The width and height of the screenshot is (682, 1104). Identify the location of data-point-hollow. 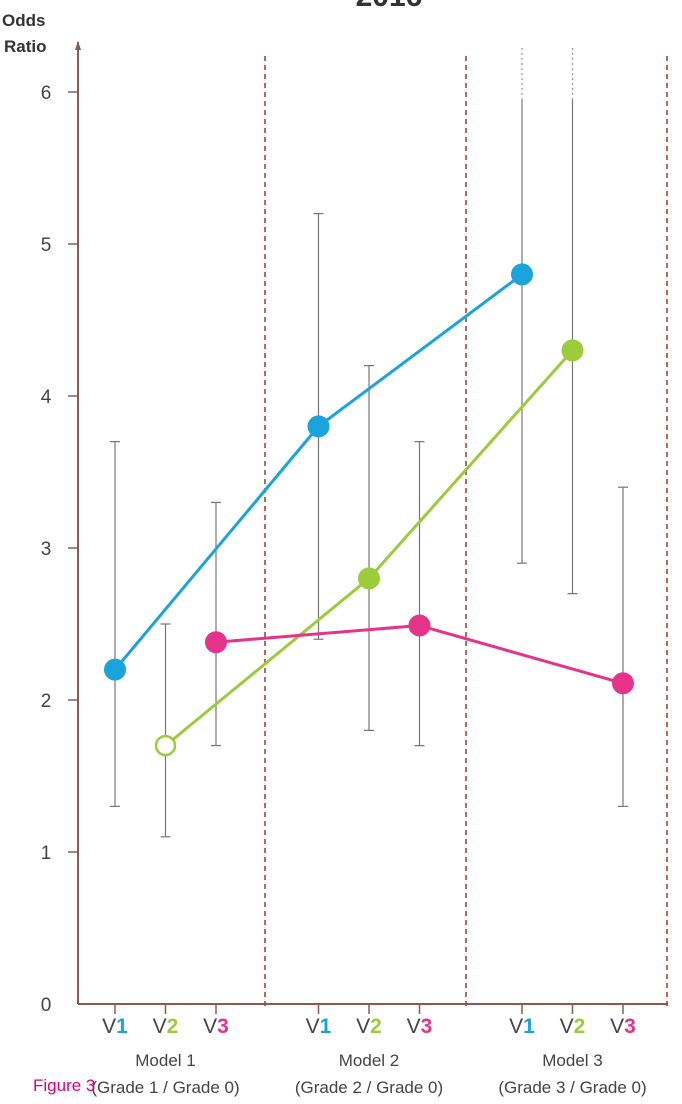
(165, 745).